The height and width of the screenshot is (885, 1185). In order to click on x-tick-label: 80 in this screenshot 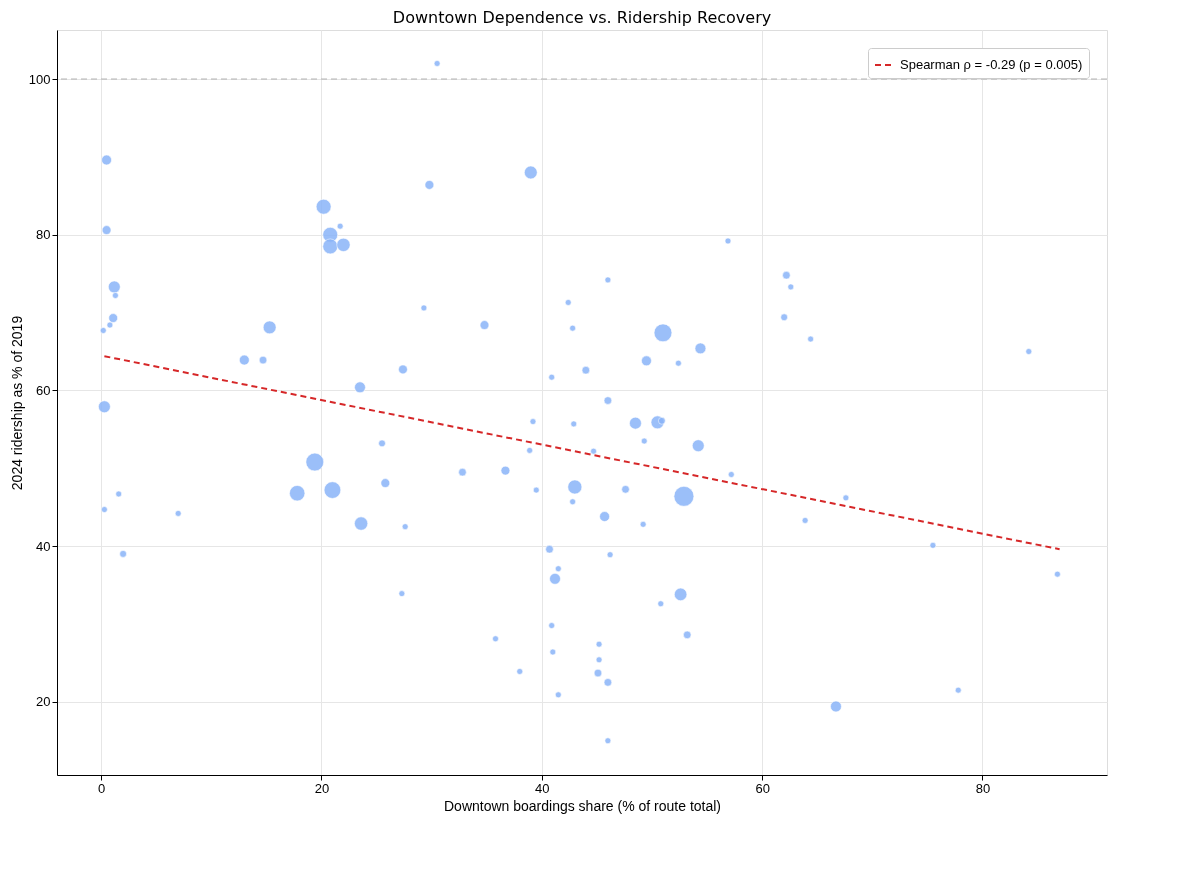, I will do `click(983, 788)`.